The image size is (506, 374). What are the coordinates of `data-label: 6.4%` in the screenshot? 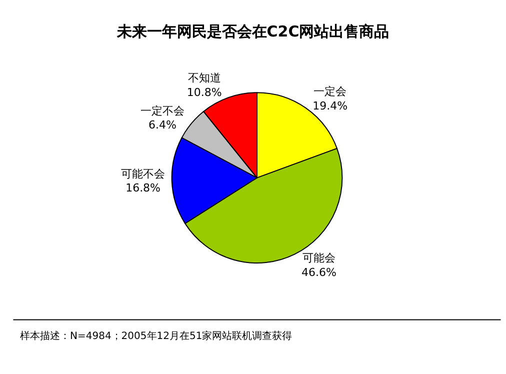 It's located at (162, 125).